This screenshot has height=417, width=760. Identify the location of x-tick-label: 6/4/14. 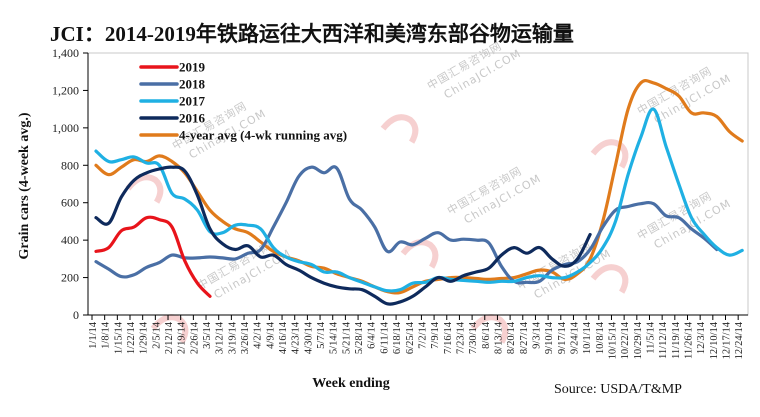
(372, 335).